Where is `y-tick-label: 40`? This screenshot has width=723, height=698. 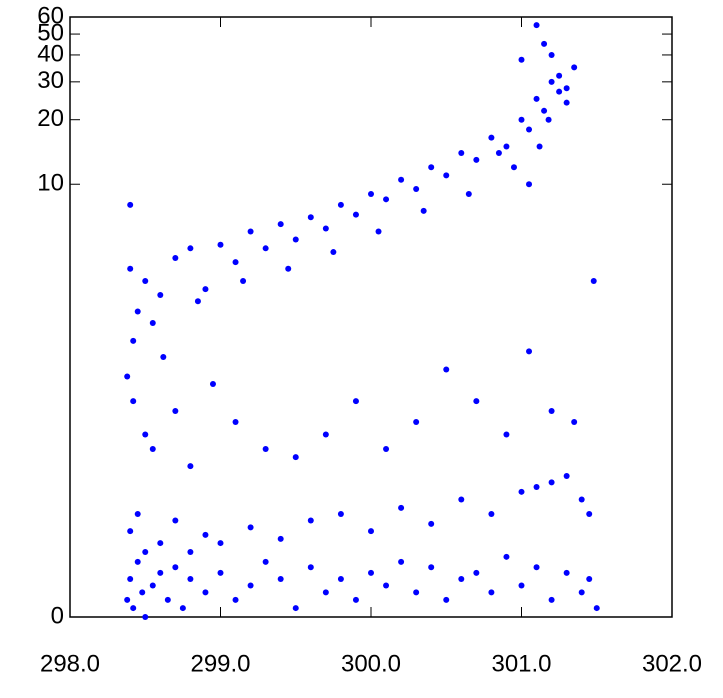
y-tick-label: 40 is located at coordinates (50, 53).